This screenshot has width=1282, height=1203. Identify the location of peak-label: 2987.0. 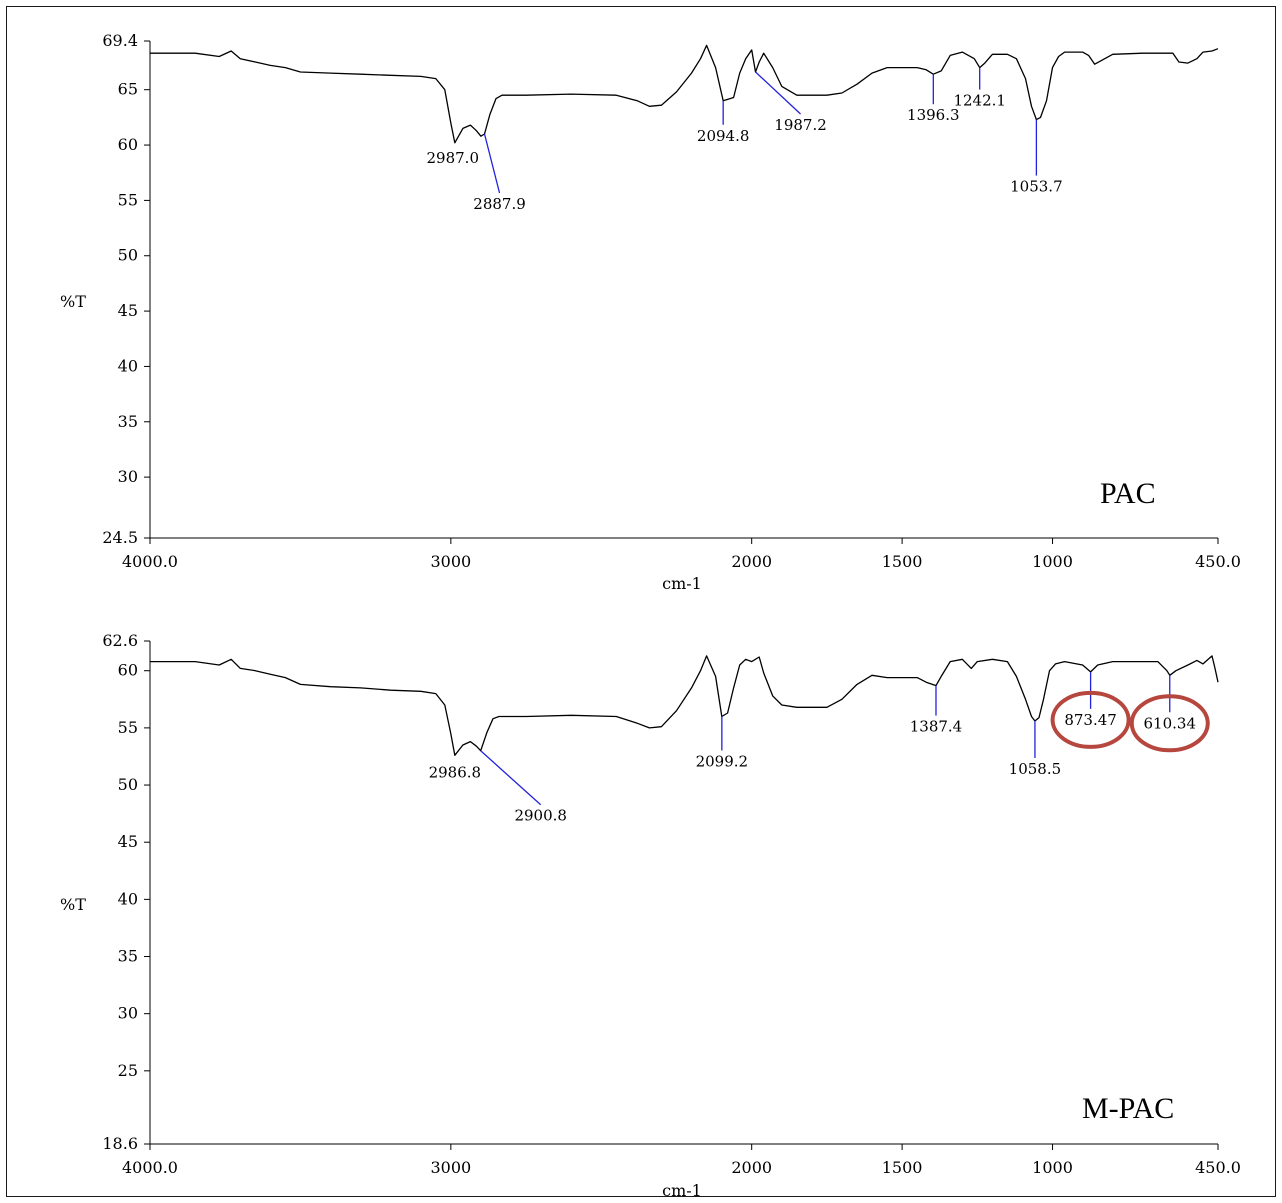
(453, 158).